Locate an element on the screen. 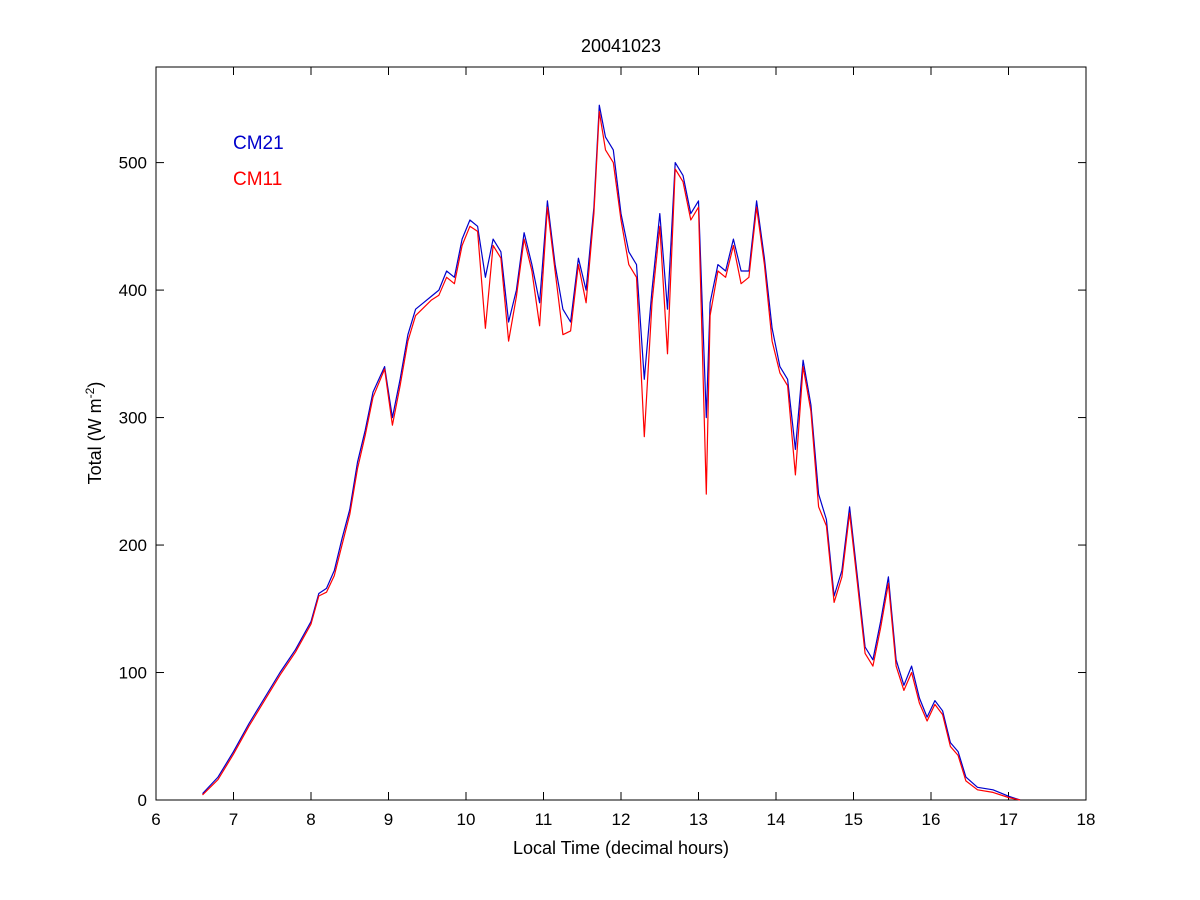 The height and width of the screenshot is (900, 1200). x-tick-label: 7 is located at coordinates (233, 819).